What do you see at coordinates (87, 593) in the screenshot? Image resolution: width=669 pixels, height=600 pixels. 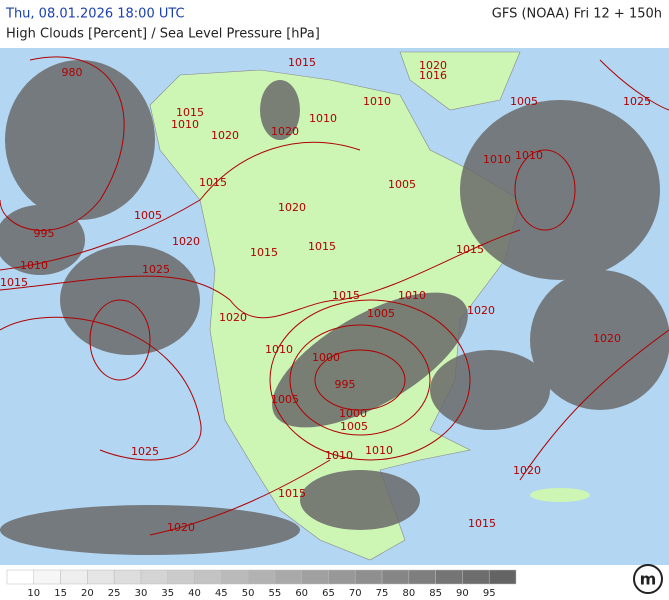 I see `legend-label: 20` at bounding box center [87, 593].